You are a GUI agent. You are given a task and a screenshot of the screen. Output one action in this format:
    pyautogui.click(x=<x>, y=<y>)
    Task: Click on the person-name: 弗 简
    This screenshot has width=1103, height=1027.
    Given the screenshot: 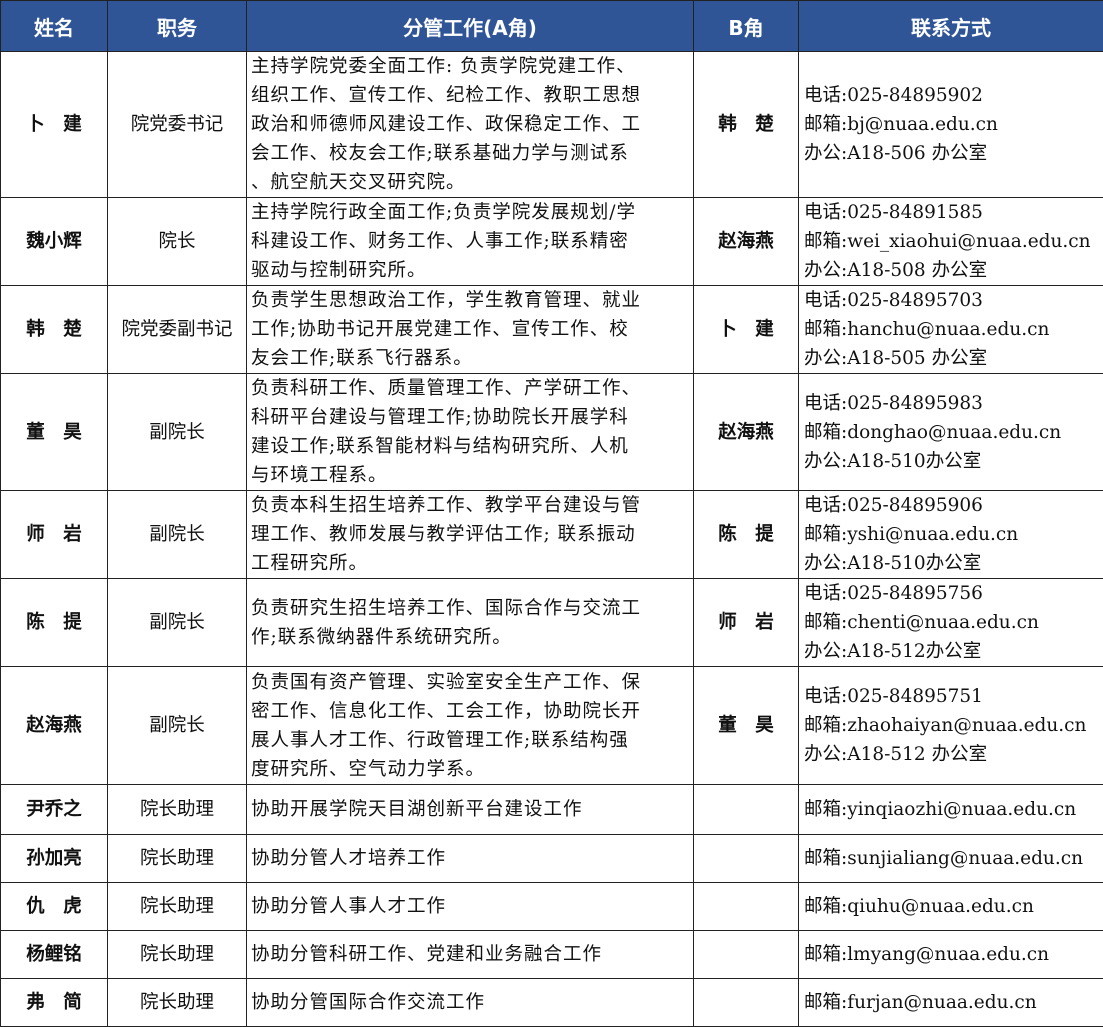 What is the action you would take?
    pyautogui.click(x=54, y=1003)
    